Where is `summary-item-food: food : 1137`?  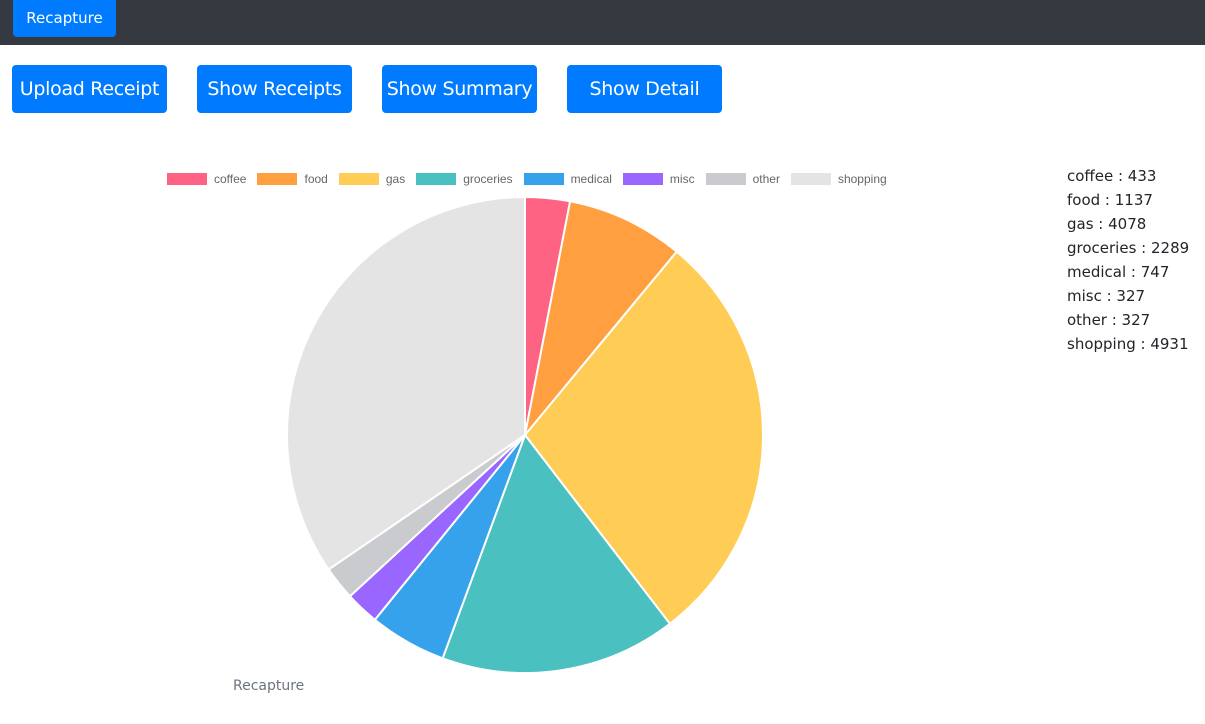
summary-item-food: food : 1137 is located at coordinates (1110, 200).